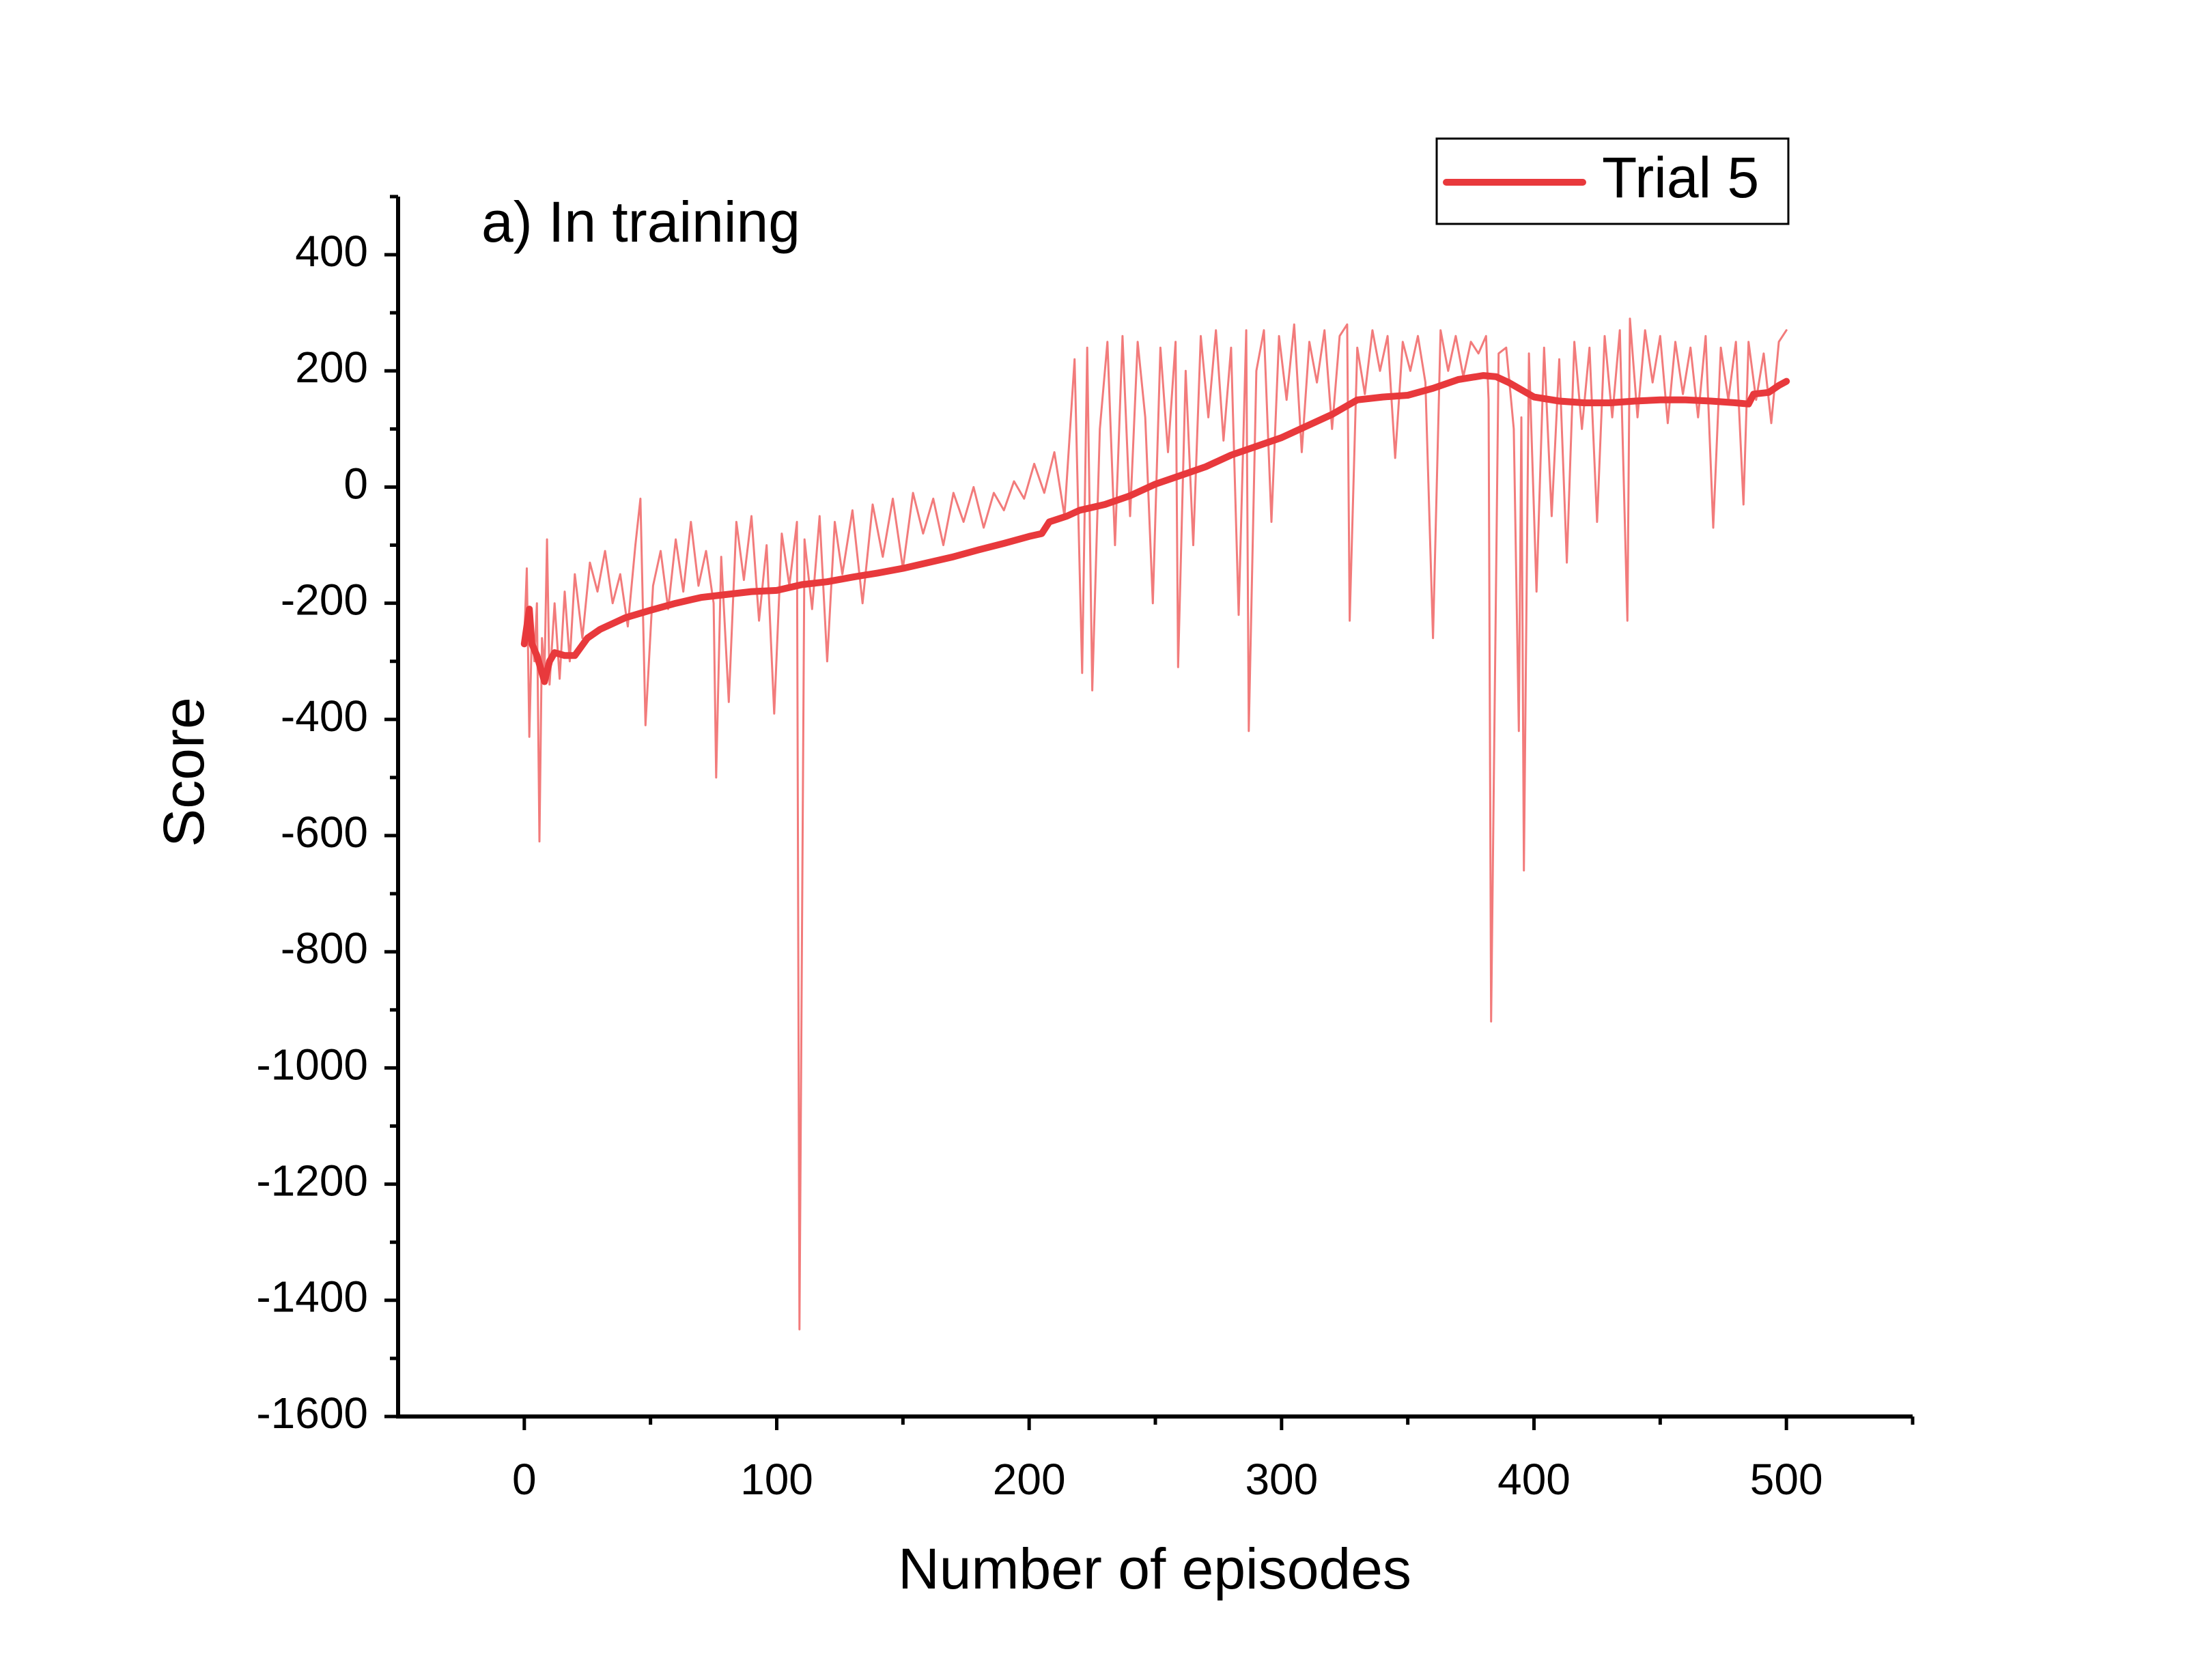 The image size is (2196, 1680). Describe the element at coordinates (184, 771) in the screenshot. I see `y-axis-label: Score` at that location.